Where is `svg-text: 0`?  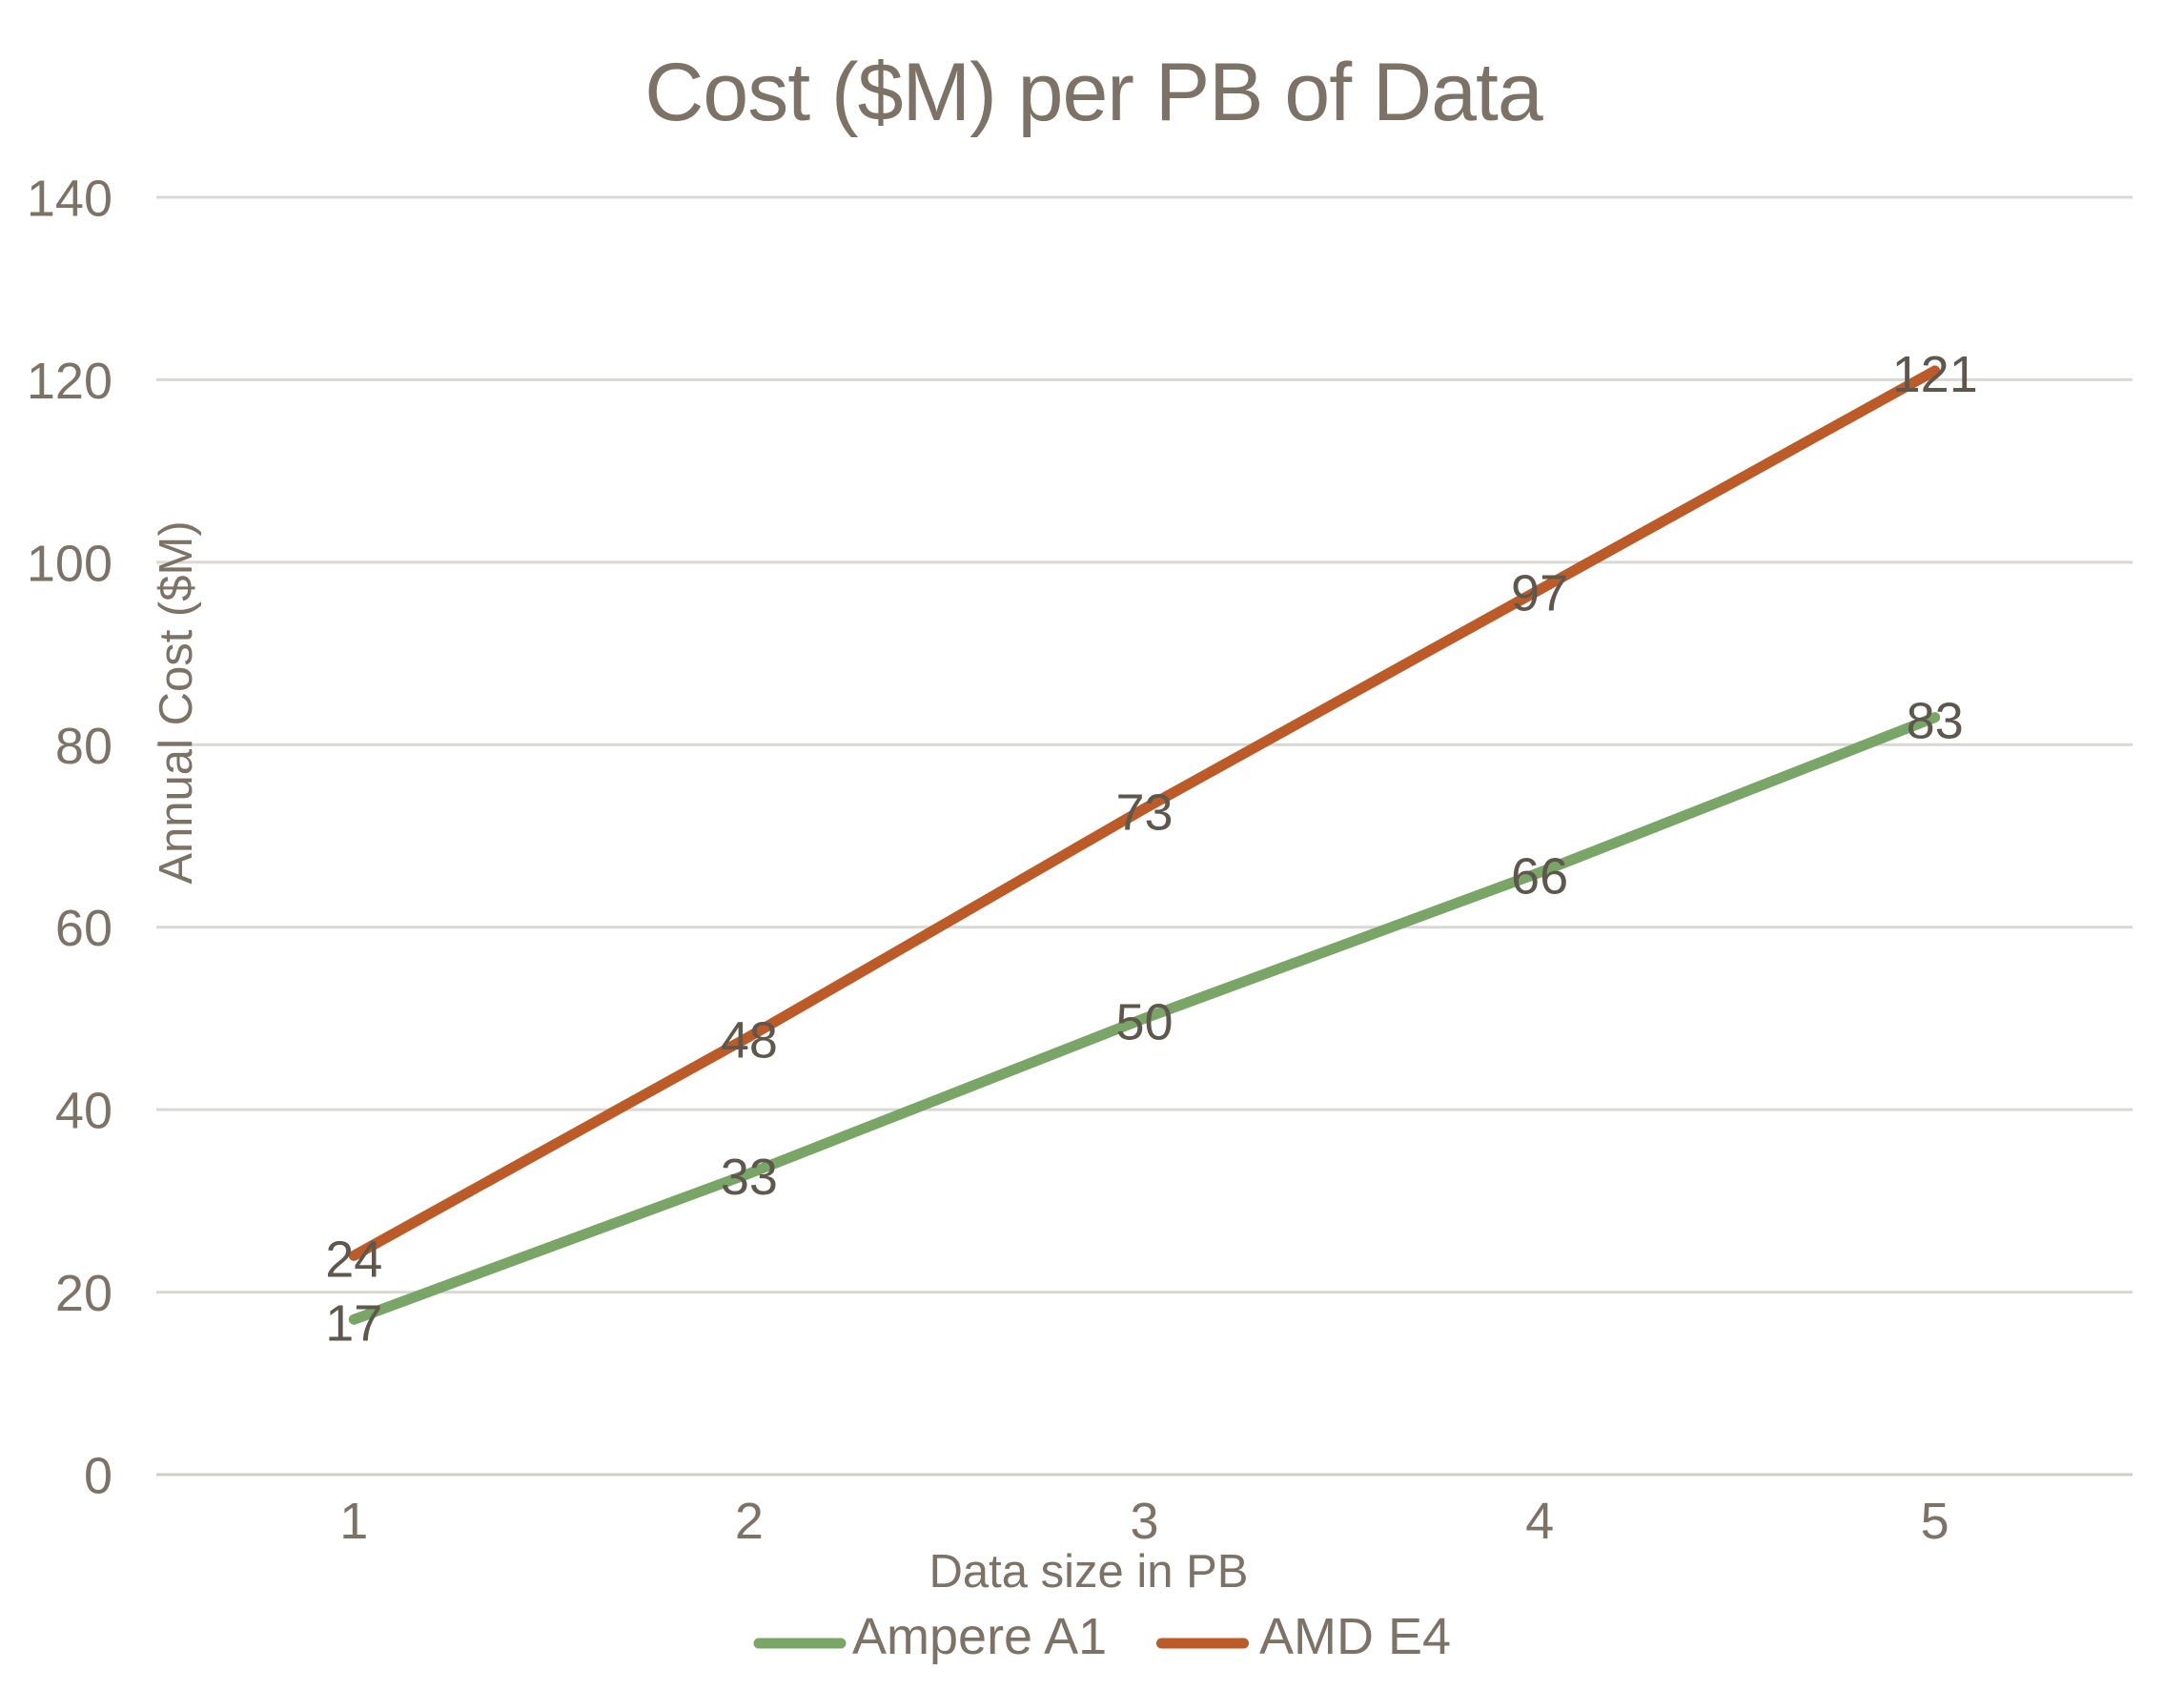
svg-text: 0 is located at coordinates (98, 1476).